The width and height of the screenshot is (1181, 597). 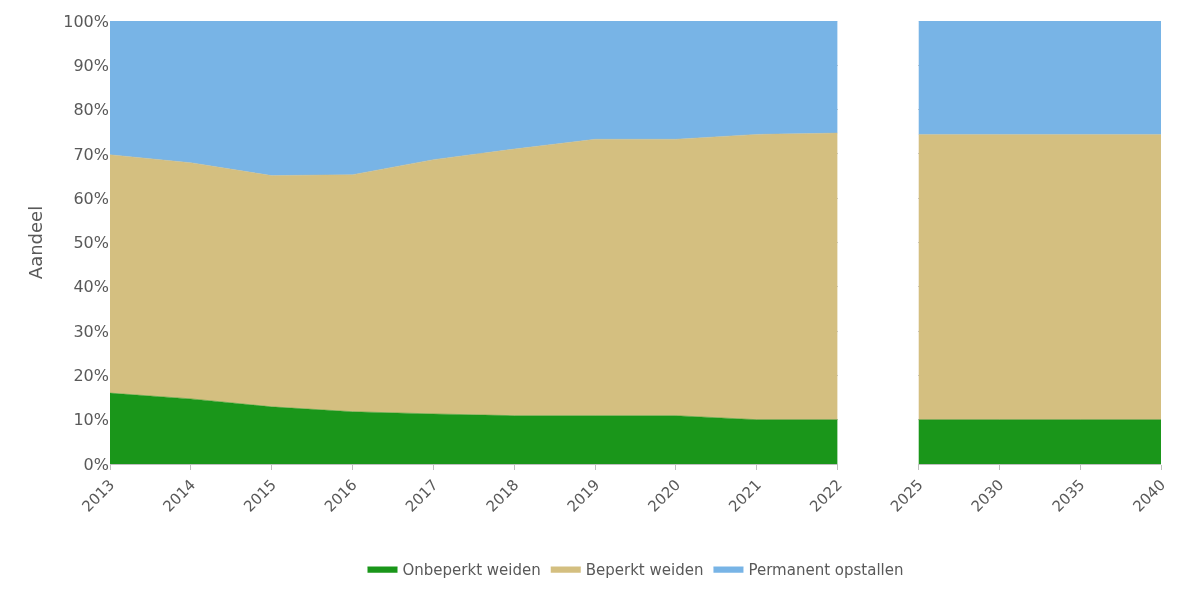 What do you see at coordinates (826, 569) in the screenshot?
I see `legend-label: Permanent opstallen` at bounding box center [826, 569].